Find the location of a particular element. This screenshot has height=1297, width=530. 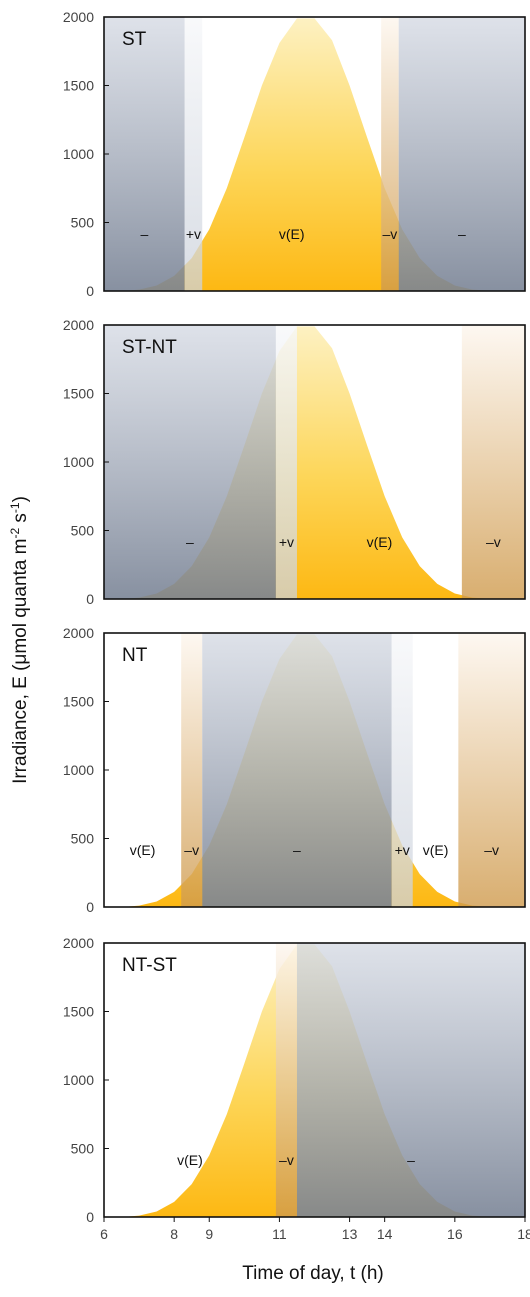

panel-title: ST-NT is located at coordinates (149, 347).